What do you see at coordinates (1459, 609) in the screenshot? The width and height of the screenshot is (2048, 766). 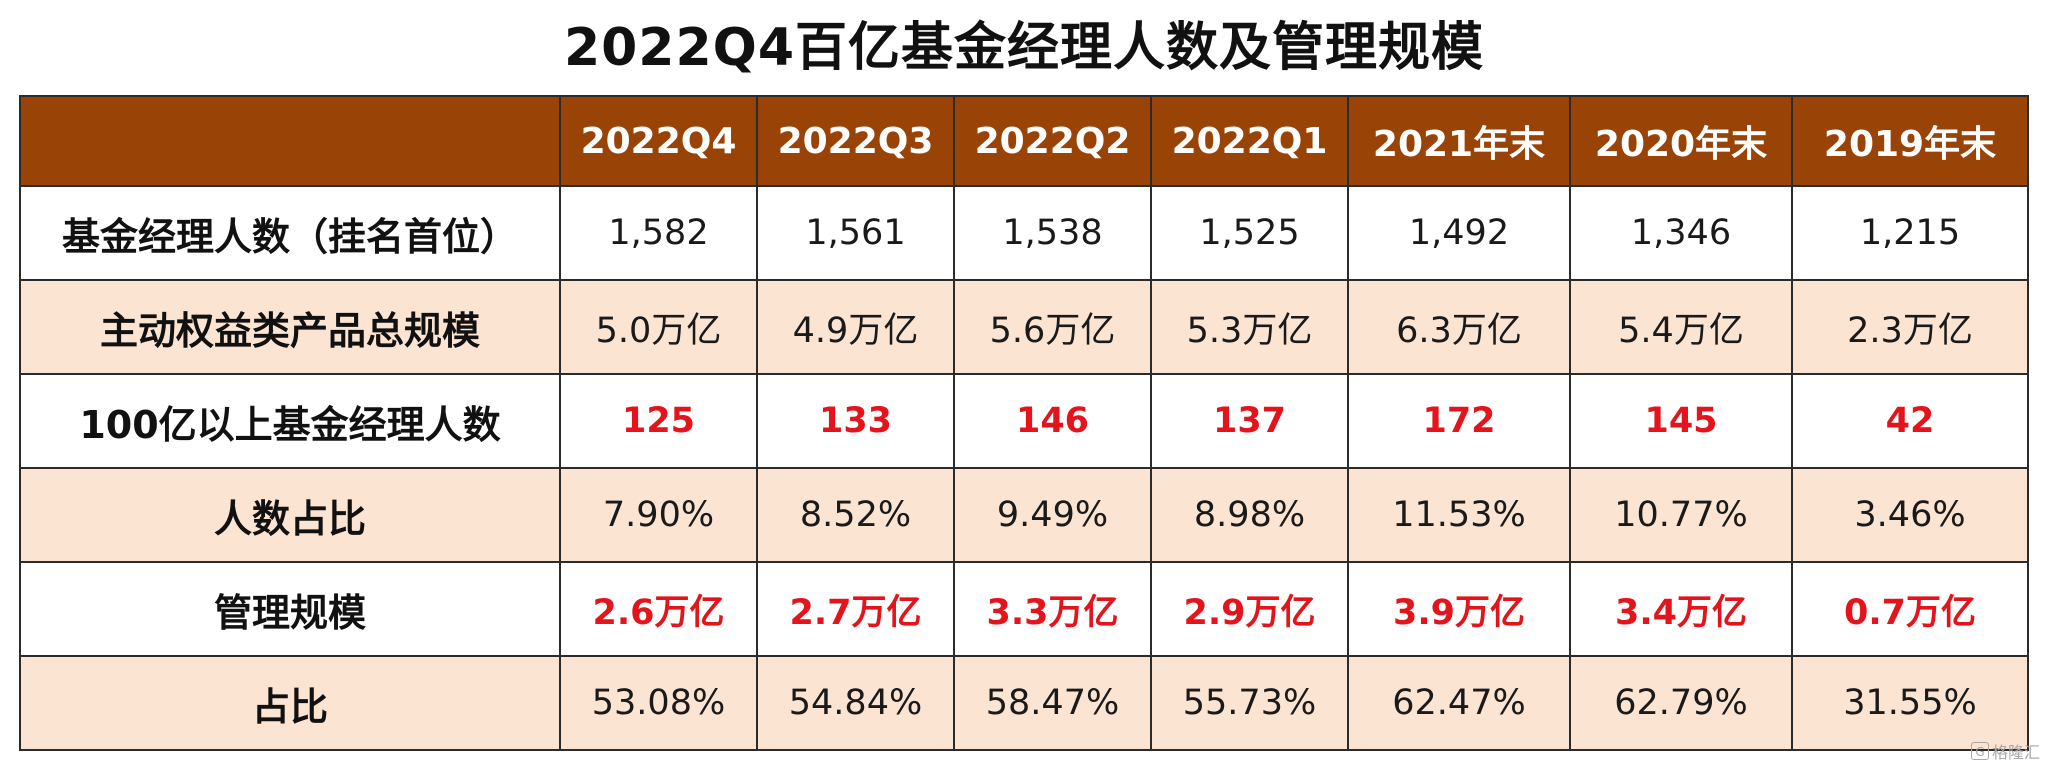 I see `table-cell: 3.9万亿` at bounding box center [1459, 609].